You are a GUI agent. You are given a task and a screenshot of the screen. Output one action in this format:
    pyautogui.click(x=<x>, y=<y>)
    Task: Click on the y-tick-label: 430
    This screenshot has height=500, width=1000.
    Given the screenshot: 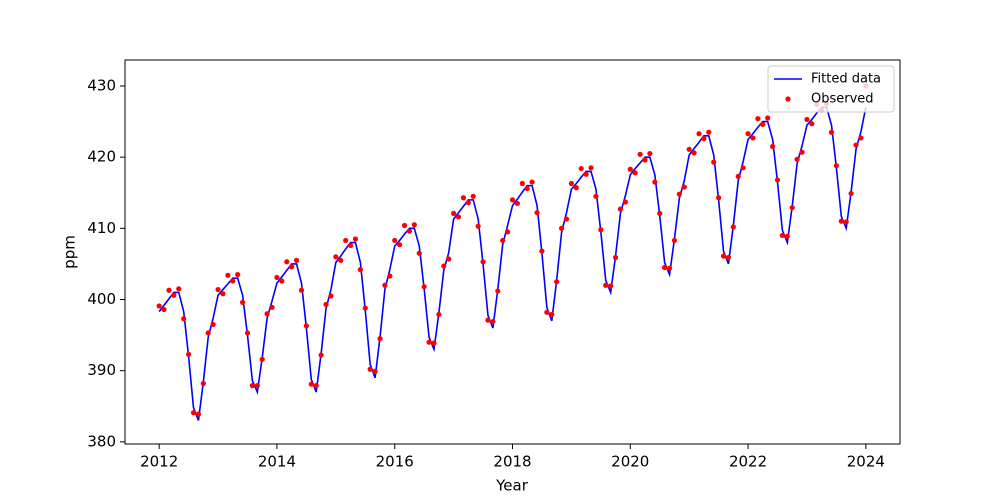 What is the action you would take?
    pyautogui.click(x=101, y=85)
    